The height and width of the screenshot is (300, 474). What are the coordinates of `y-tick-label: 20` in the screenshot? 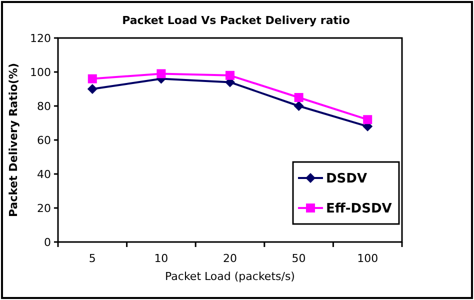 It's located at (44, 208).